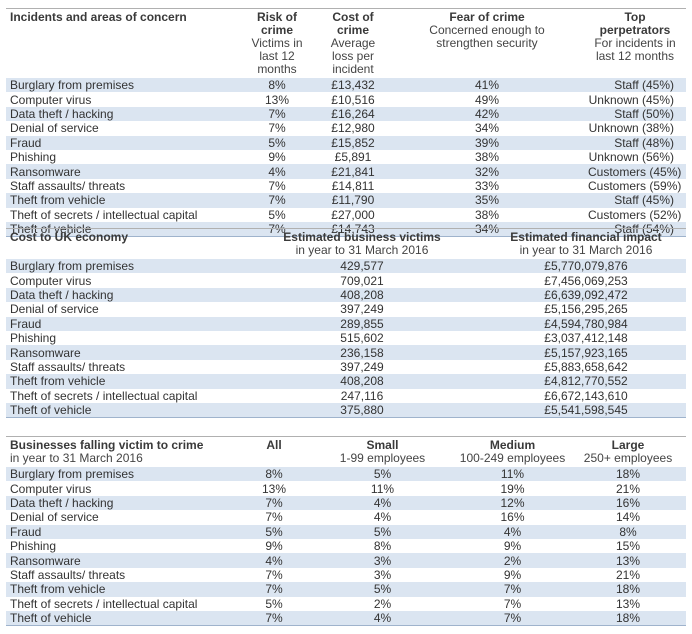 The height and width of the screenshot is (634, 692). What do you see at coordinates (635, 114) in the screenshot?
I see `cell: Staff (50%)` at bounding box center [635, 114].